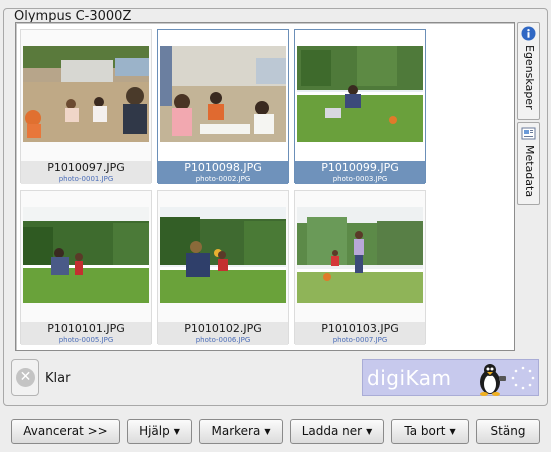  I want to click on tab-metadata: Metadata, so click(528, 163).